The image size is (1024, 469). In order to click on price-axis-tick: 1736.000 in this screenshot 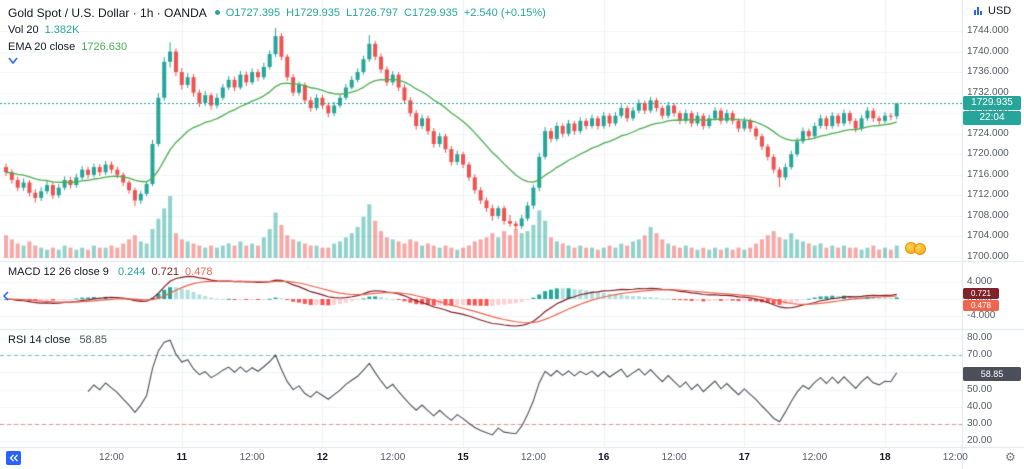, I will do `click(988, 72)`.